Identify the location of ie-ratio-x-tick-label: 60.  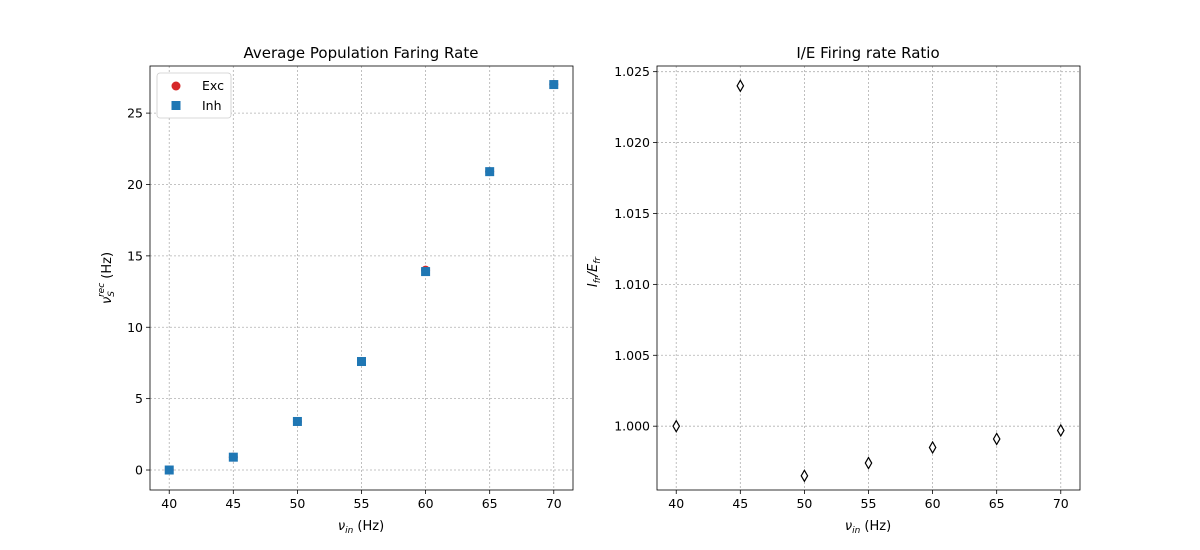
(933, 503).